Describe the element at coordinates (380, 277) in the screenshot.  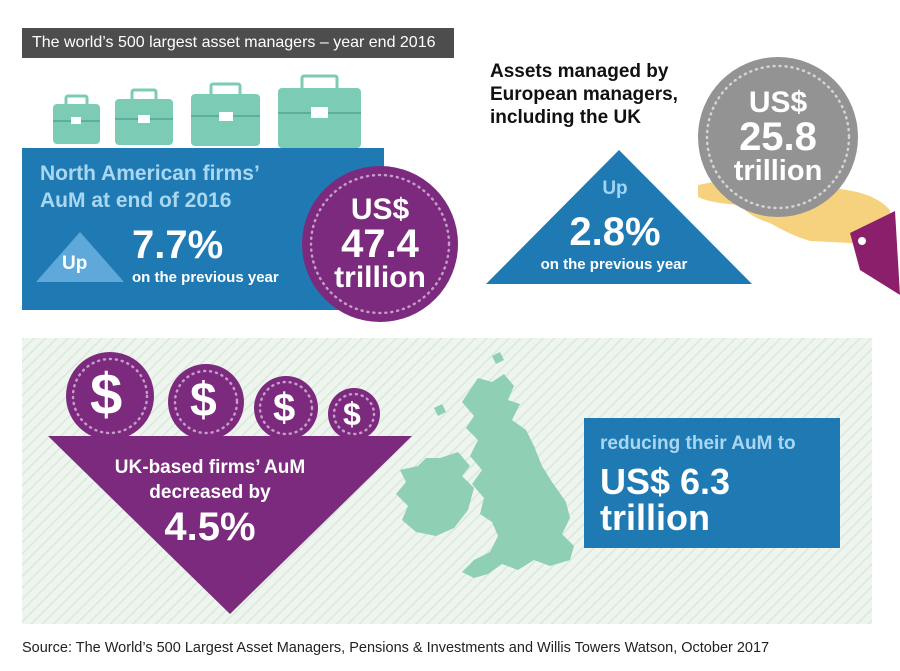
I see `north-america-amount-unit: trillion` at that location.